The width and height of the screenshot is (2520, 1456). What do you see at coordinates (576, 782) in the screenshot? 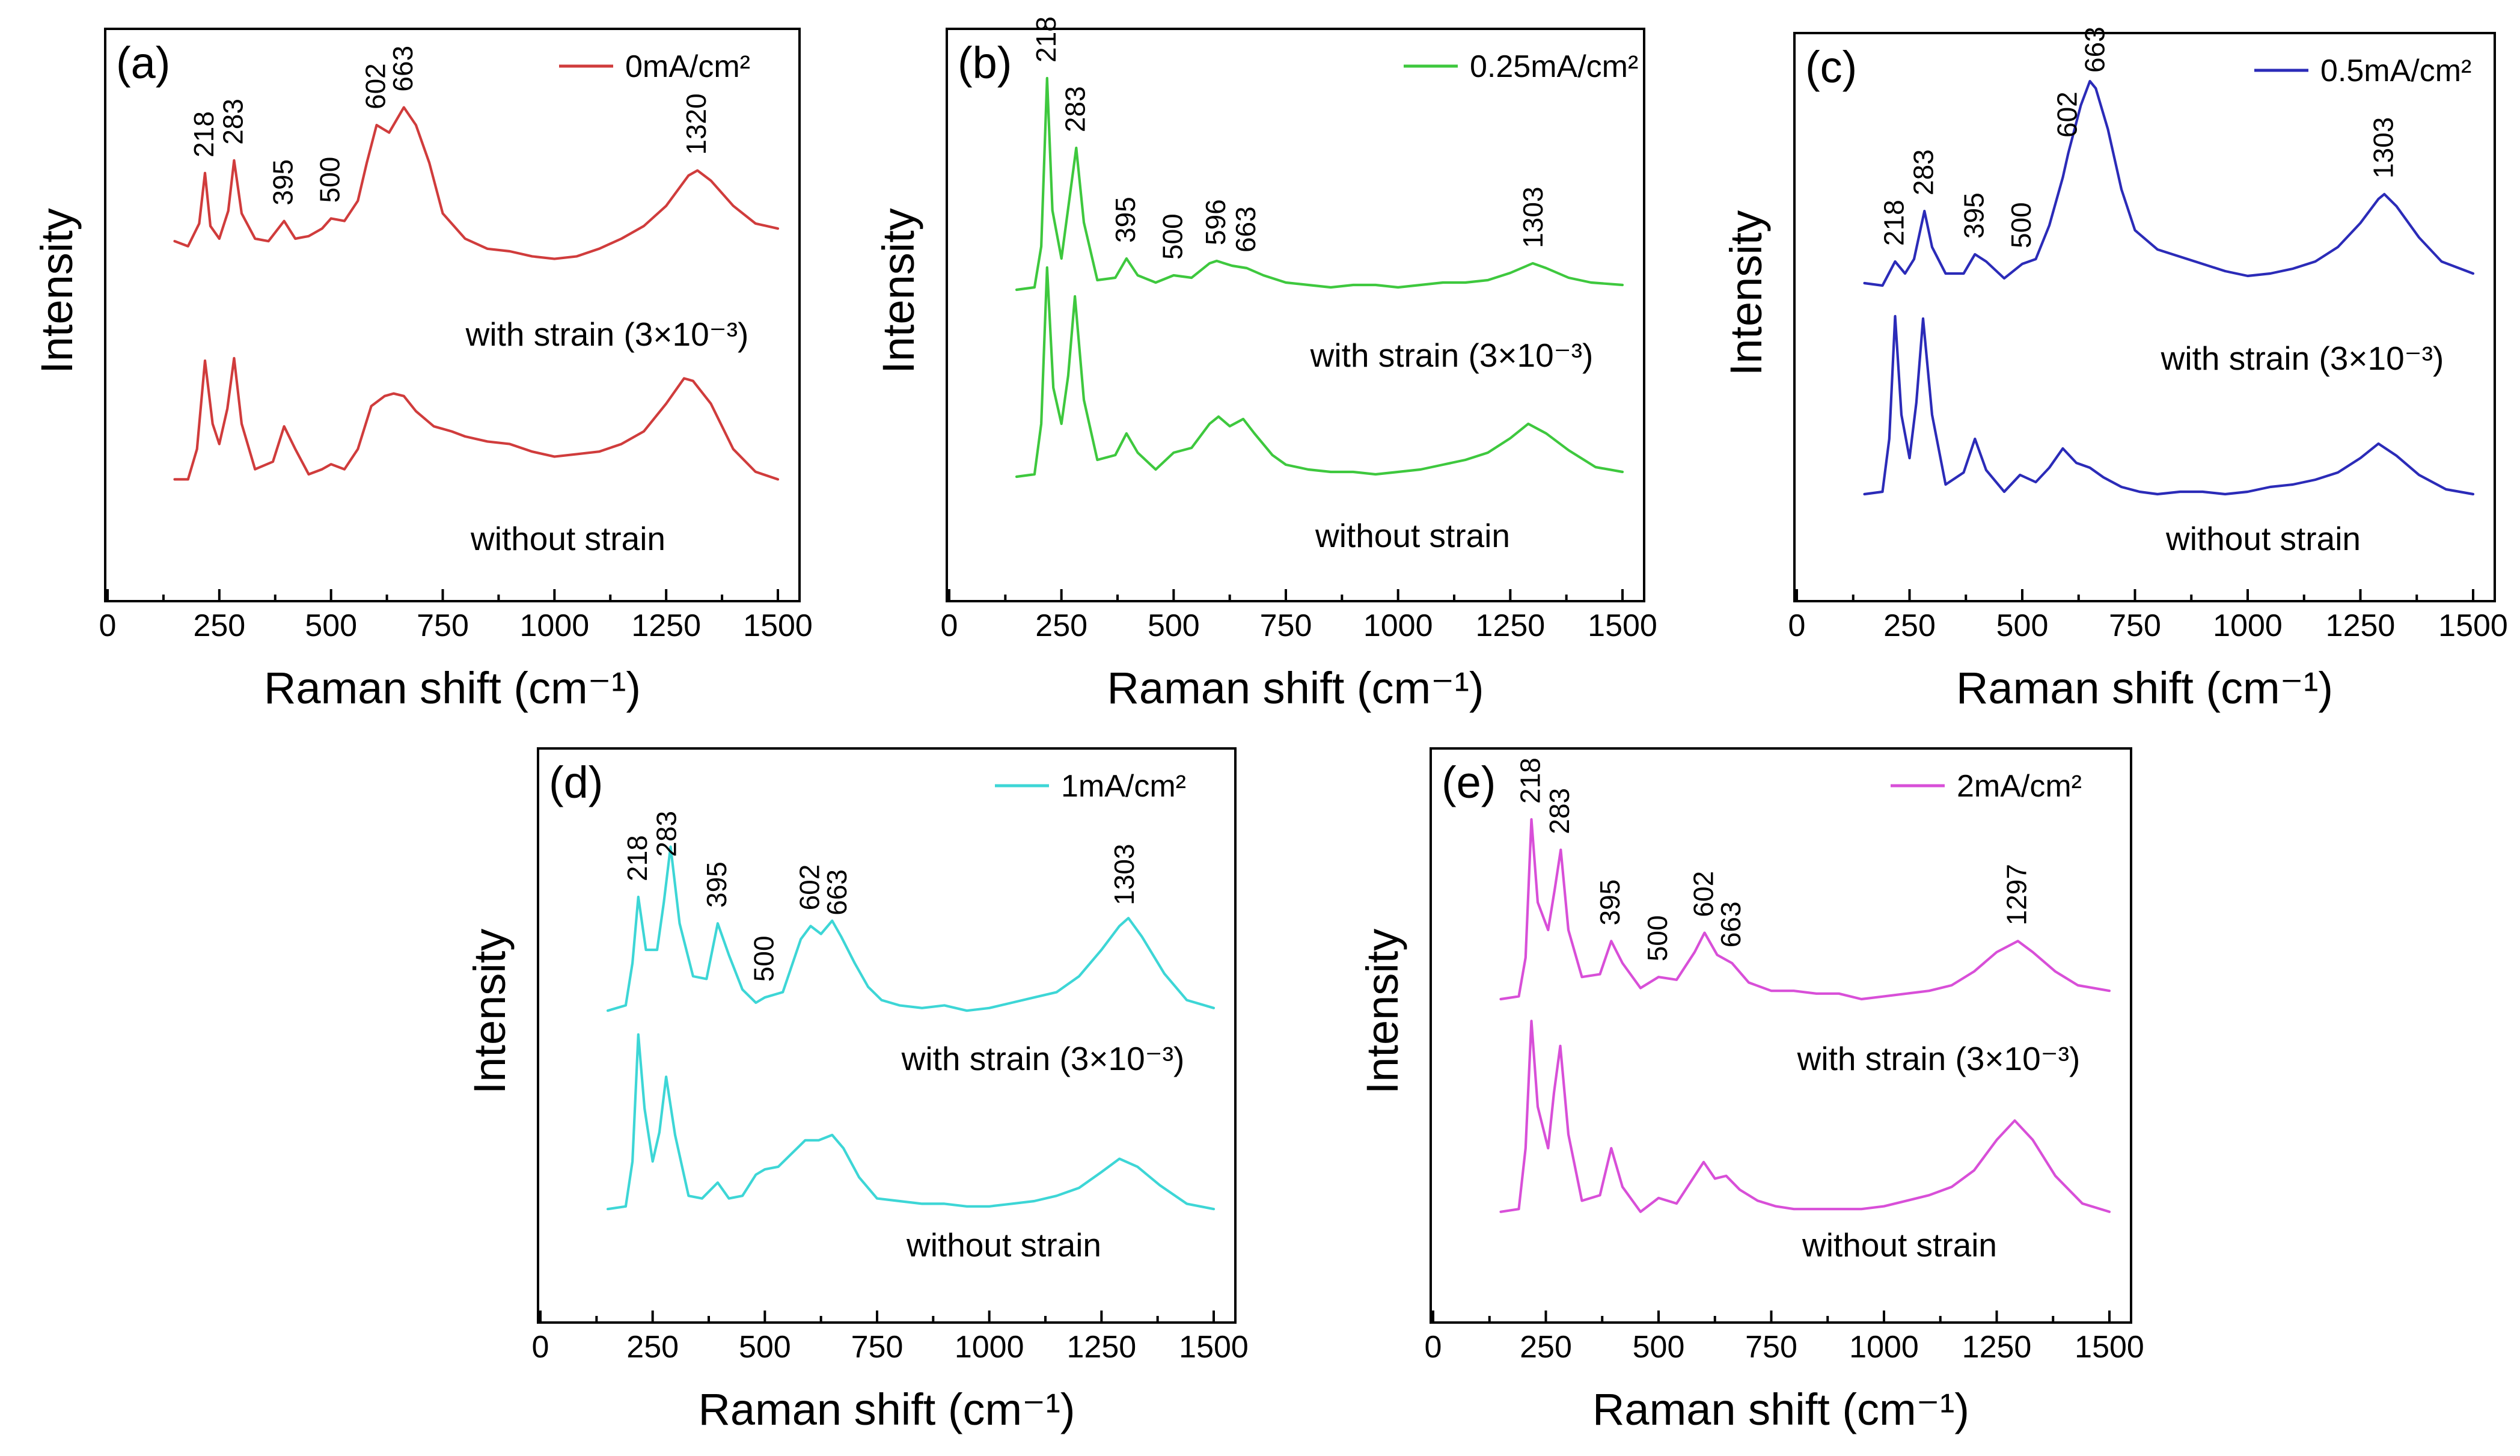
I see `panel-label: (d)` at bounding box center [576, 782].